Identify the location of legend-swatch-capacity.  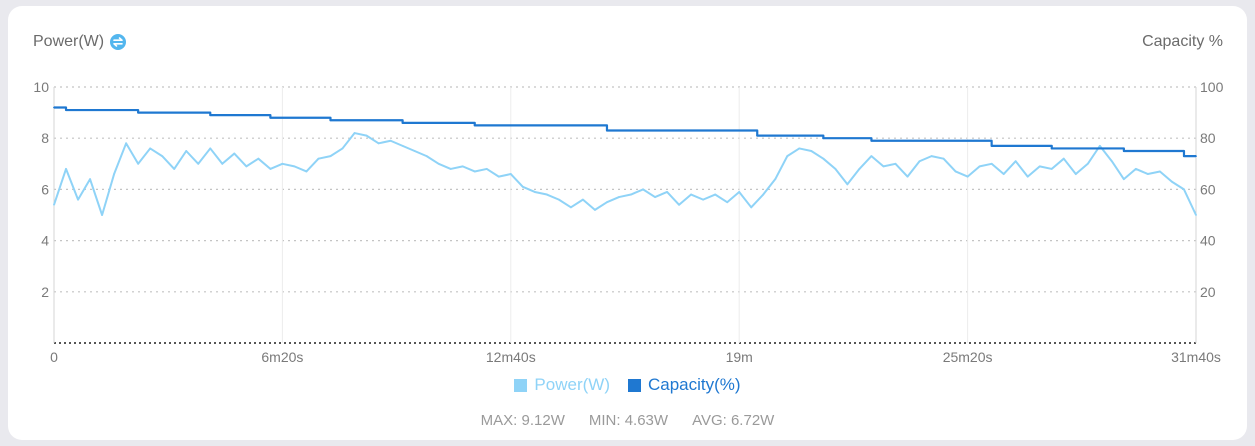
(634, 385).